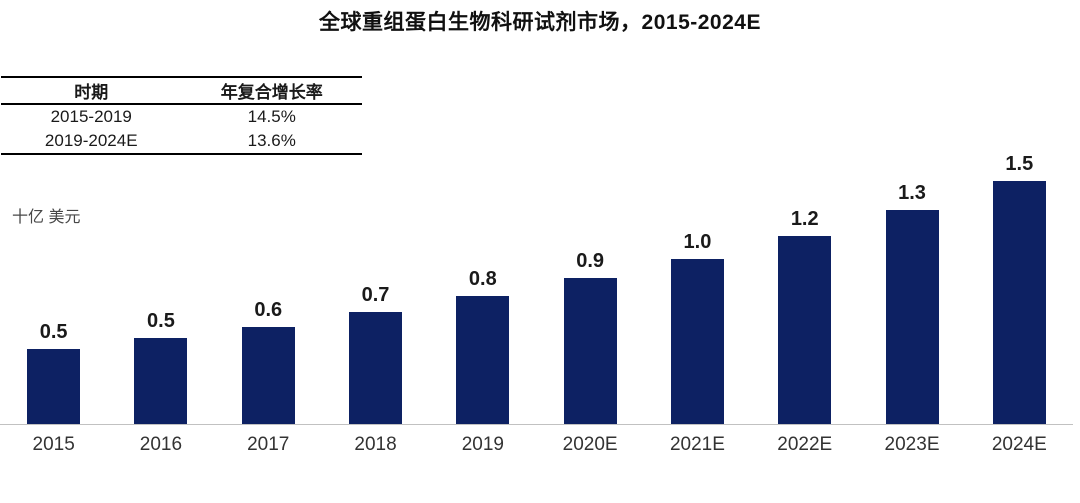 The width and height of the screenshot is (1080, 503). Describe the element at coordinates (1019, 444) in the screenshot. I see `x-axis-label-2024e: 2024E` at that location.